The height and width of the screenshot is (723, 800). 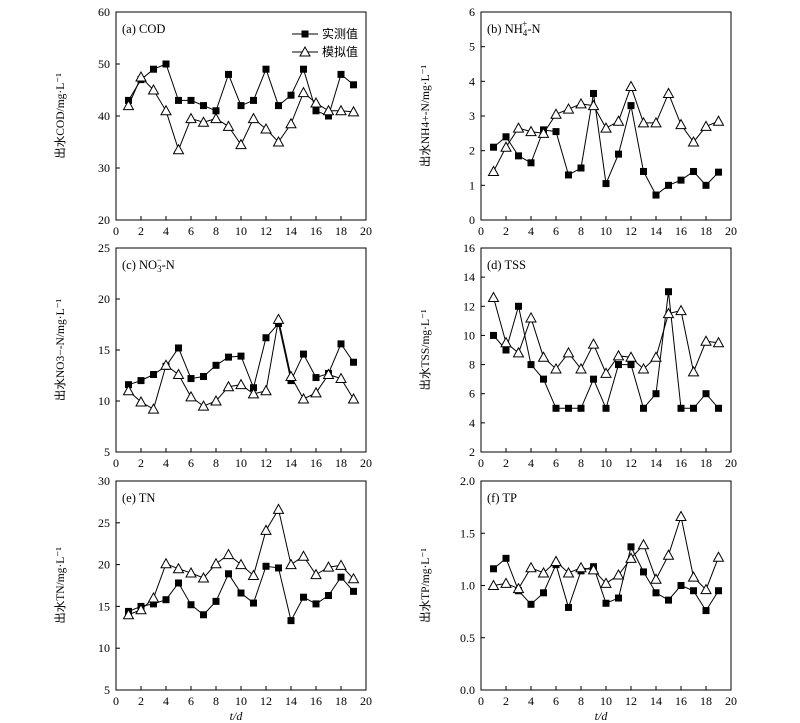 I want to click on x-tick-label: 10, so click(x=606, y=463).